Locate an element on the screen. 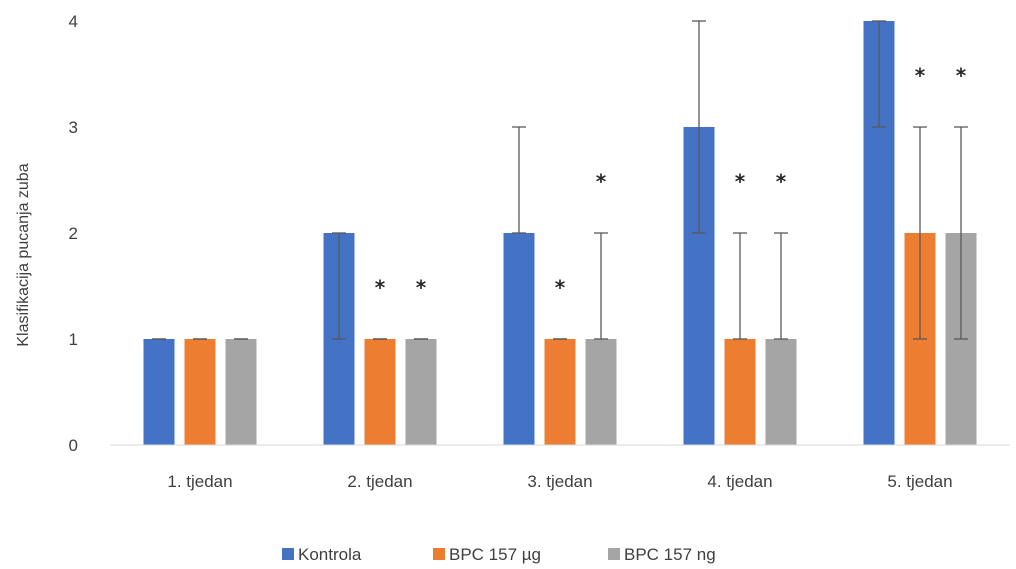  legend-label: Kontrola is located at coordinates (330, 554).